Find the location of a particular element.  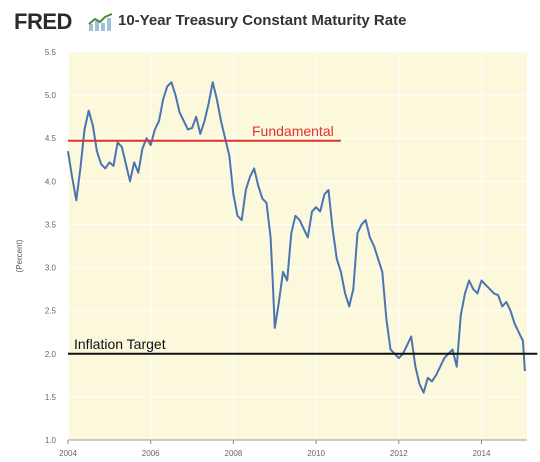

y-tick-label: 3.5 is located at coordinates (51, 224).